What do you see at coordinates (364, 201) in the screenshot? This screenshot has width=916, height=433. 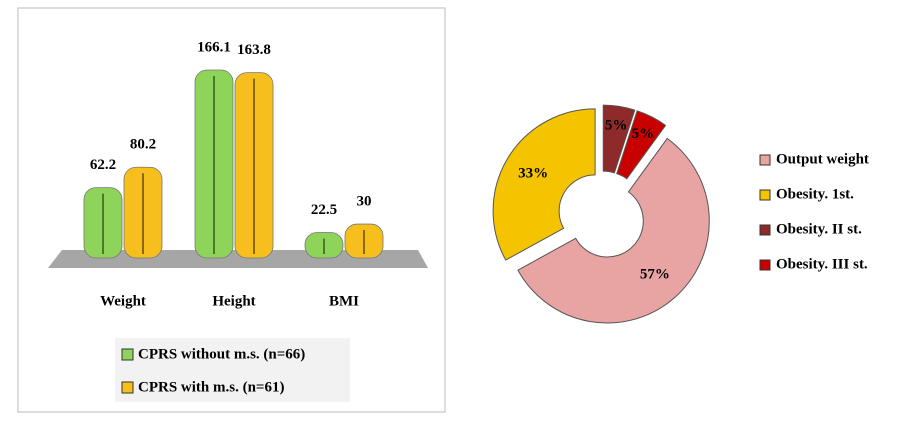 I see `data-label: 30` at bounding box center [364, 201].